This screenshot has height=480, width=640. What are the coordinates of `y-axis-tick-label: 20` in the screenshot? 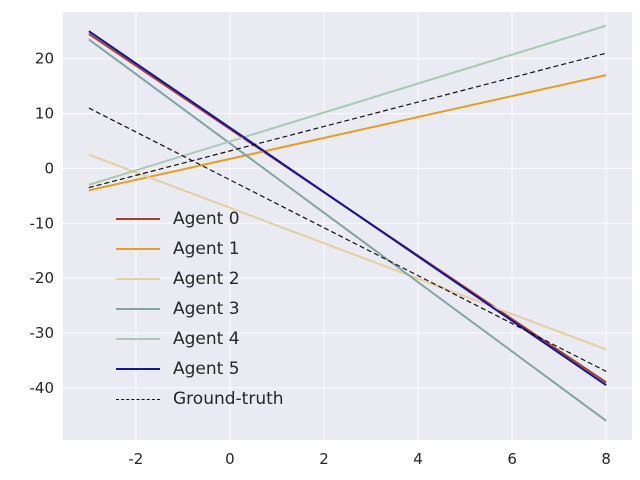 It's located at (44, 59).